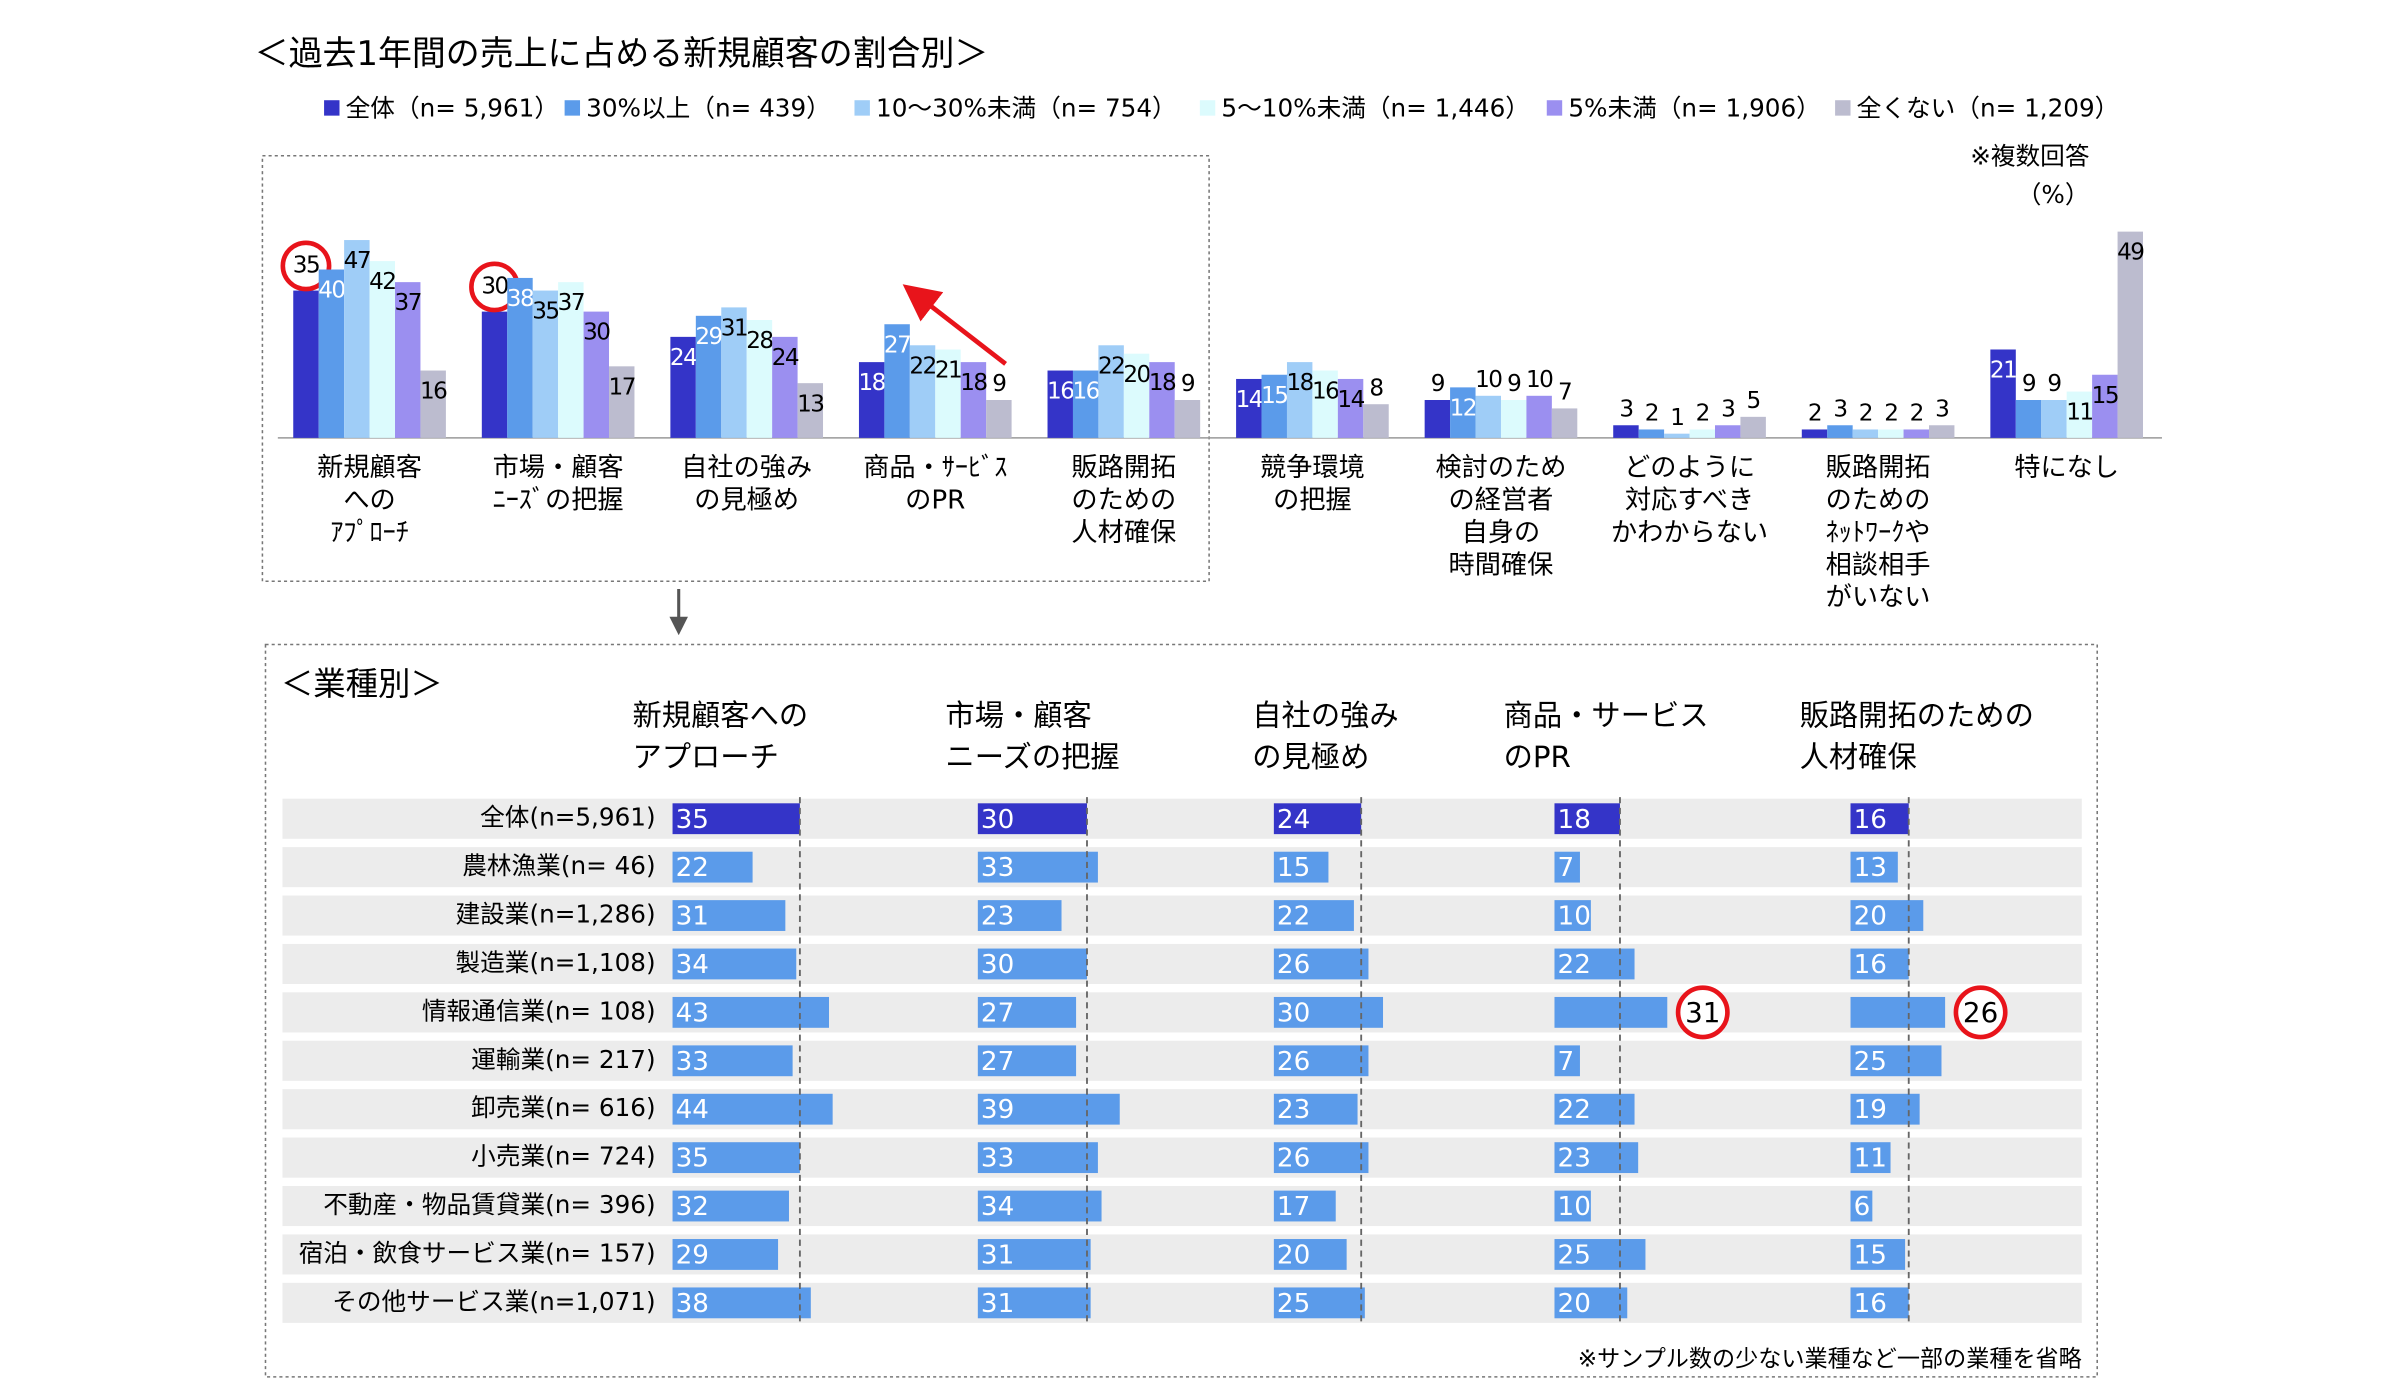 This screenshot has height=1400, width=2392. Describe the element at coordinates (1463, 408) in the screenshot. I see `value-label: 12` at that location.